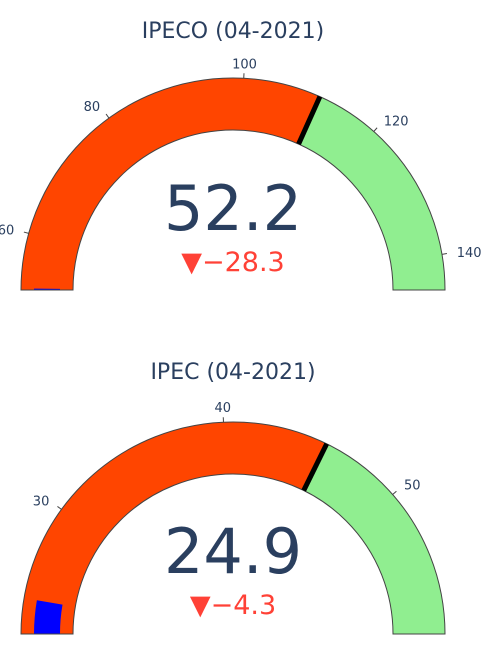  I want to click on gauge-value: 24.9, so click(233, 551).